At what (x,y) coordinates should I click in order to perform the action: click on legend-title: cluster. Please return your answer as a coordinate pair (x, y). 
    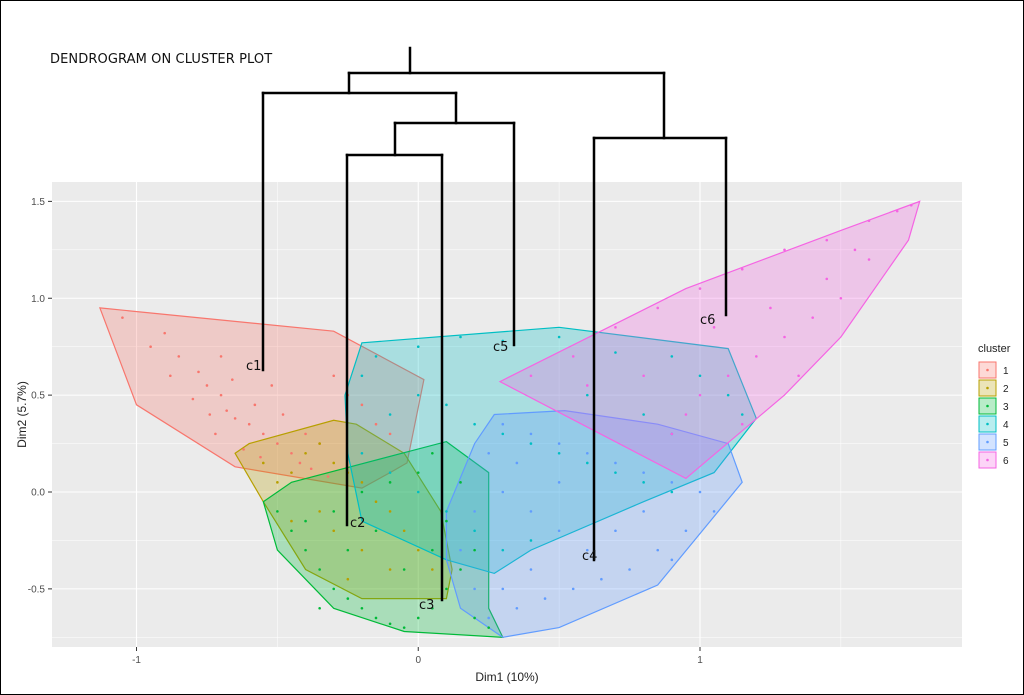
    Looking at the image, I should click on (994, 349).